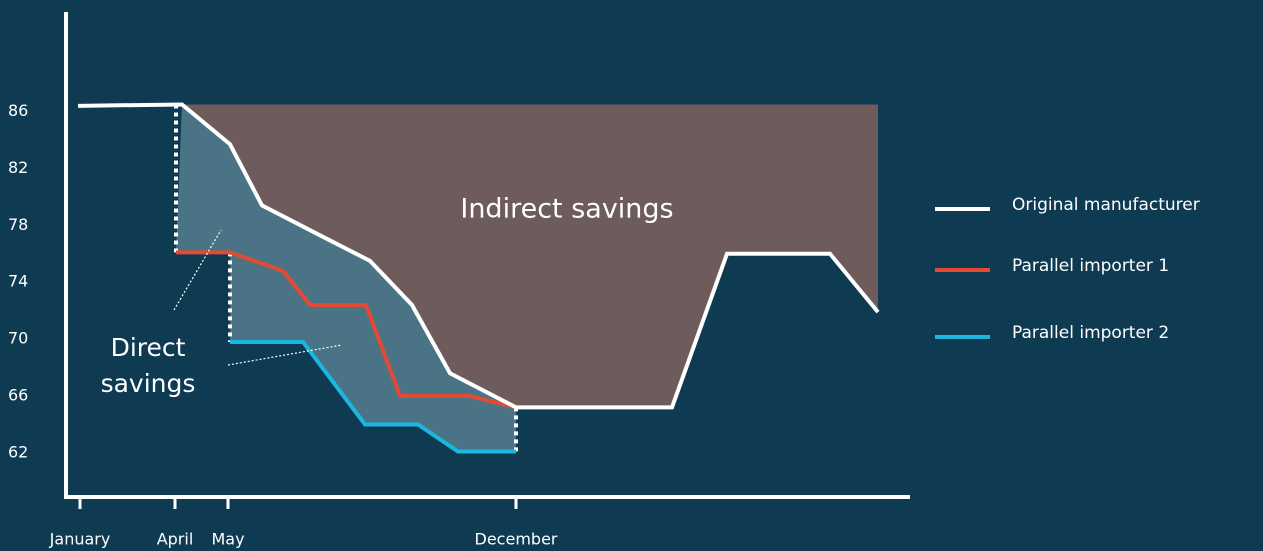  I want to click on area-label: savings, so click(148, 383).